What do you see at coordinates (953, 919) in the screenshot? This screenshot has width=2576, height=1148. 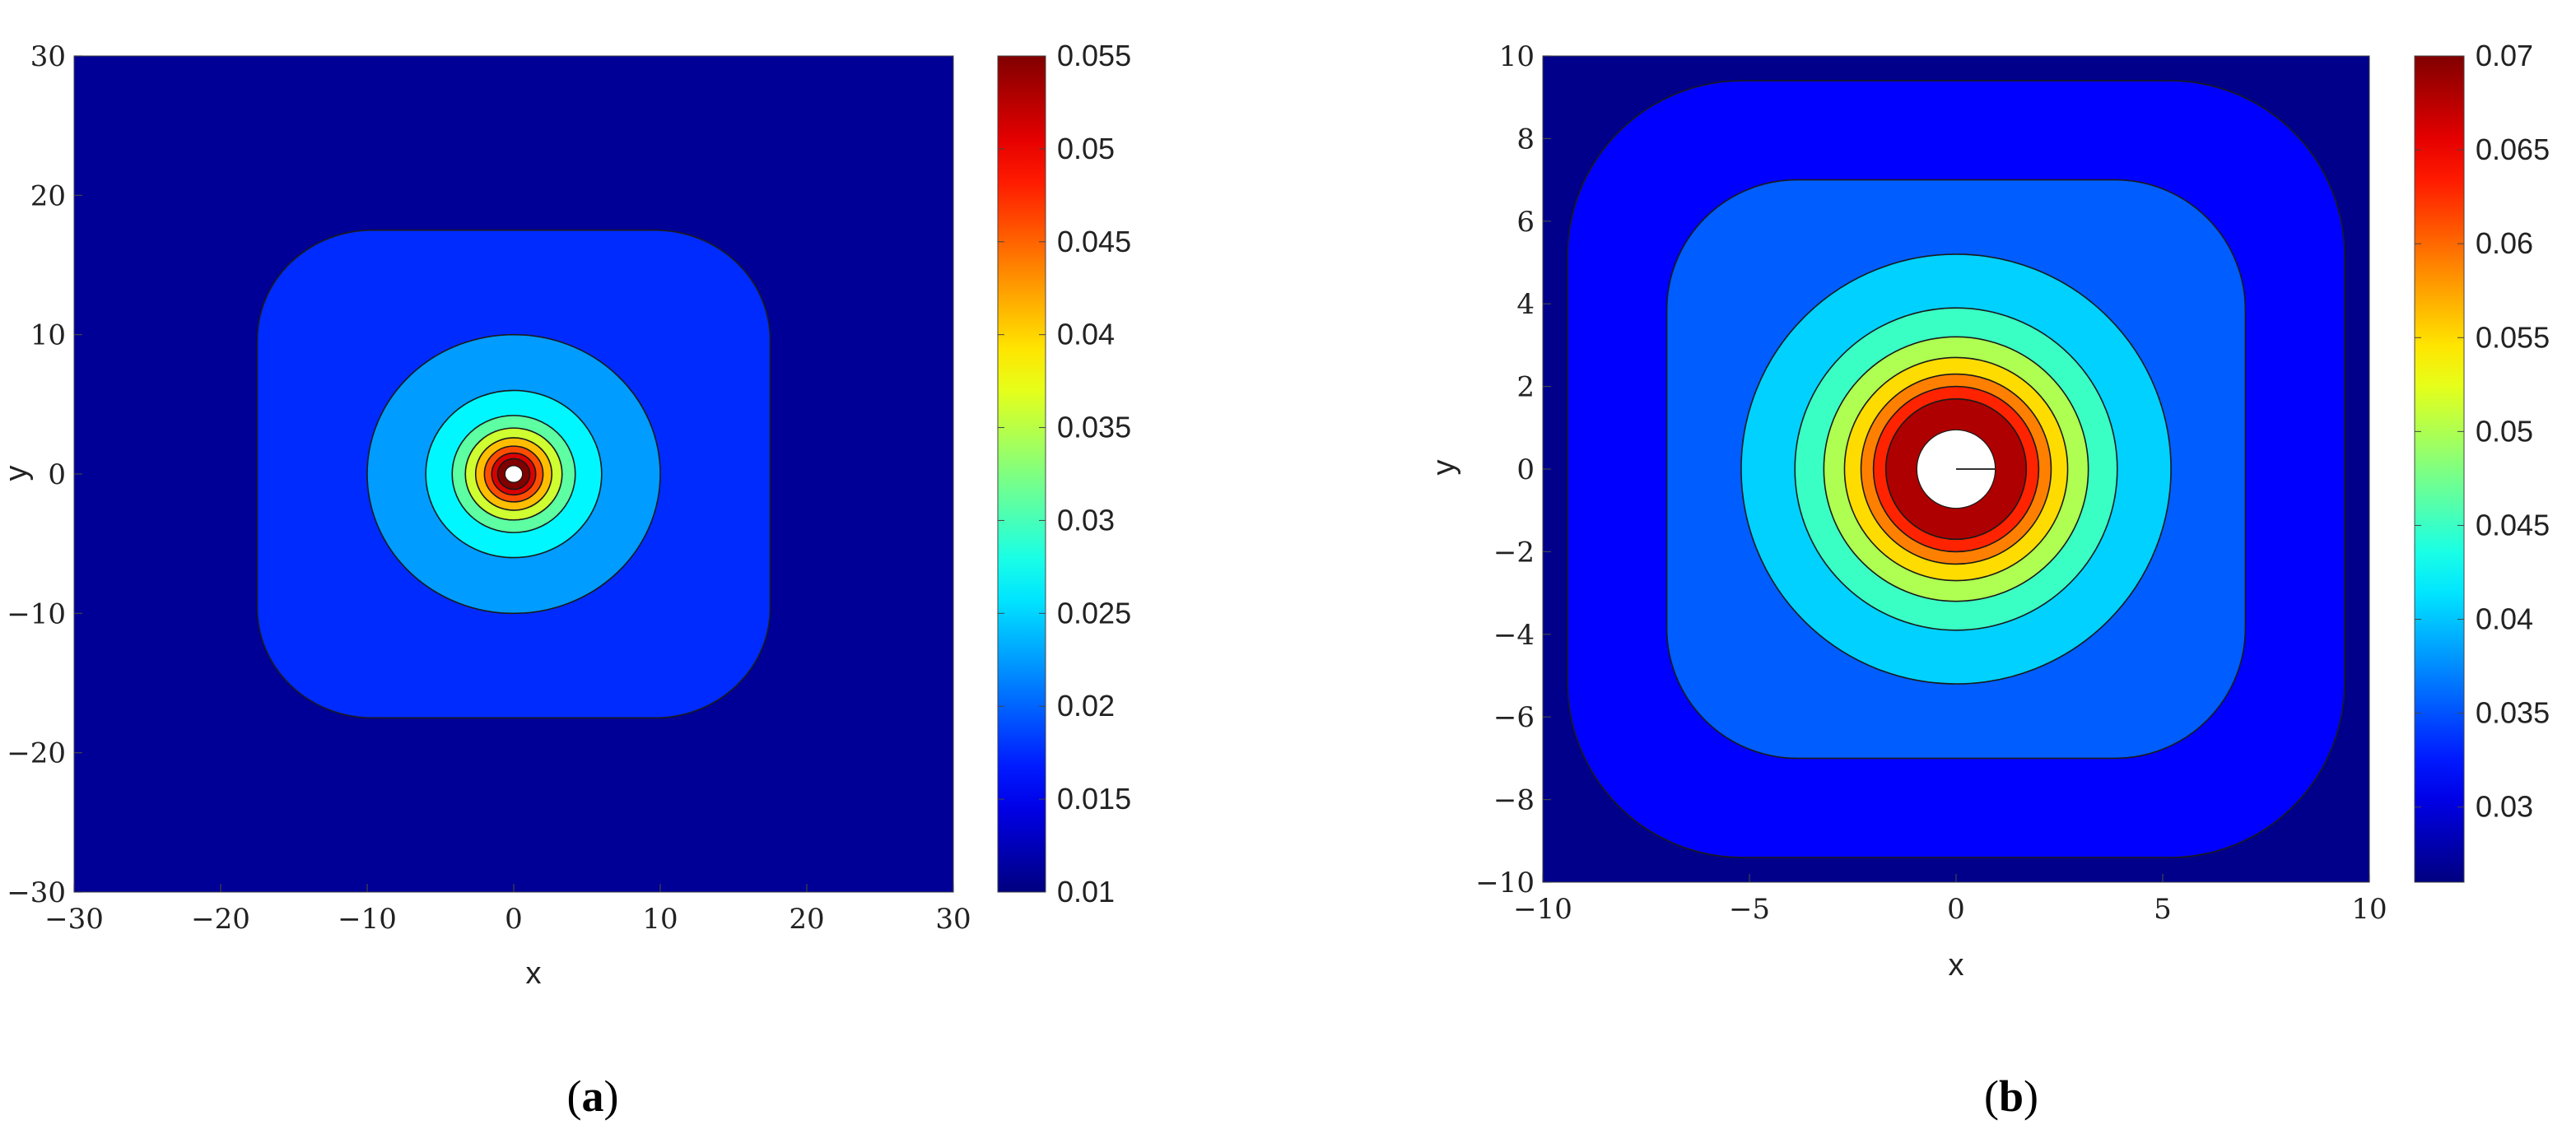 I see `x-tick-label: 30` at bounding box center [953, 919].